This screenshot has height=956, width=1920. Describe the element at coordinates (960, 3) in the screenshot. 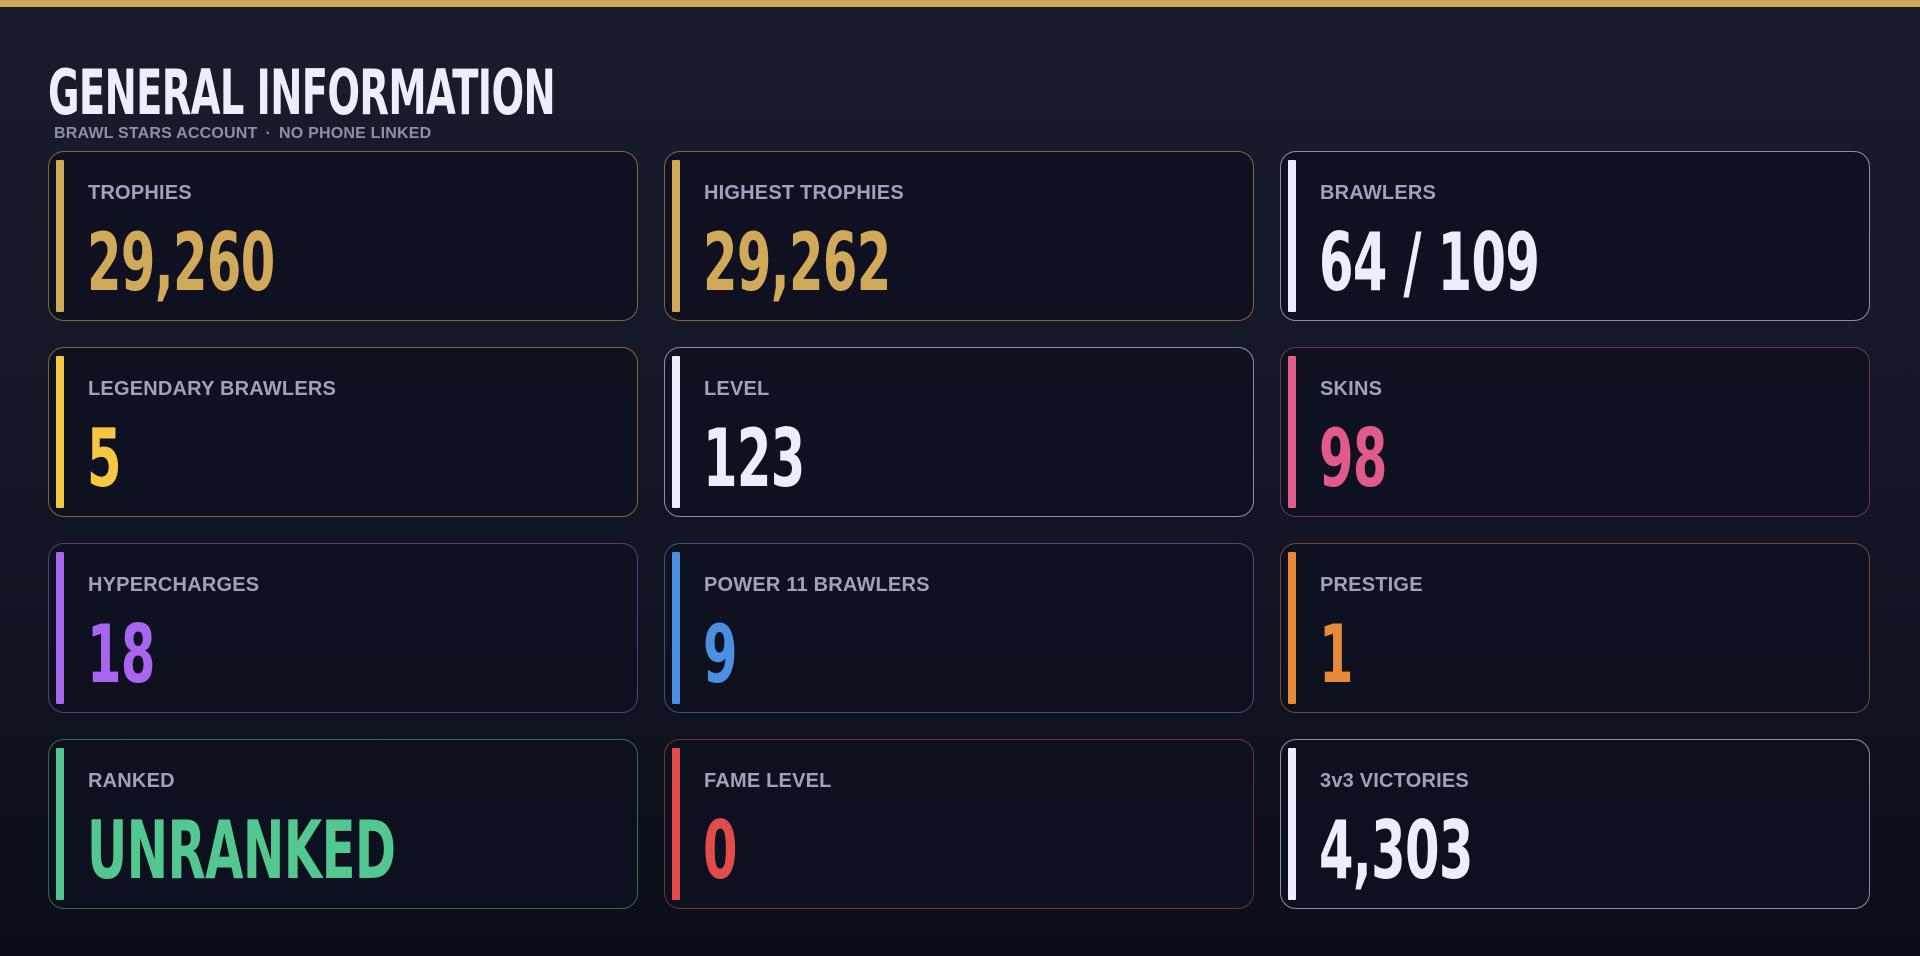

I see `top-accent-bar` at that location.